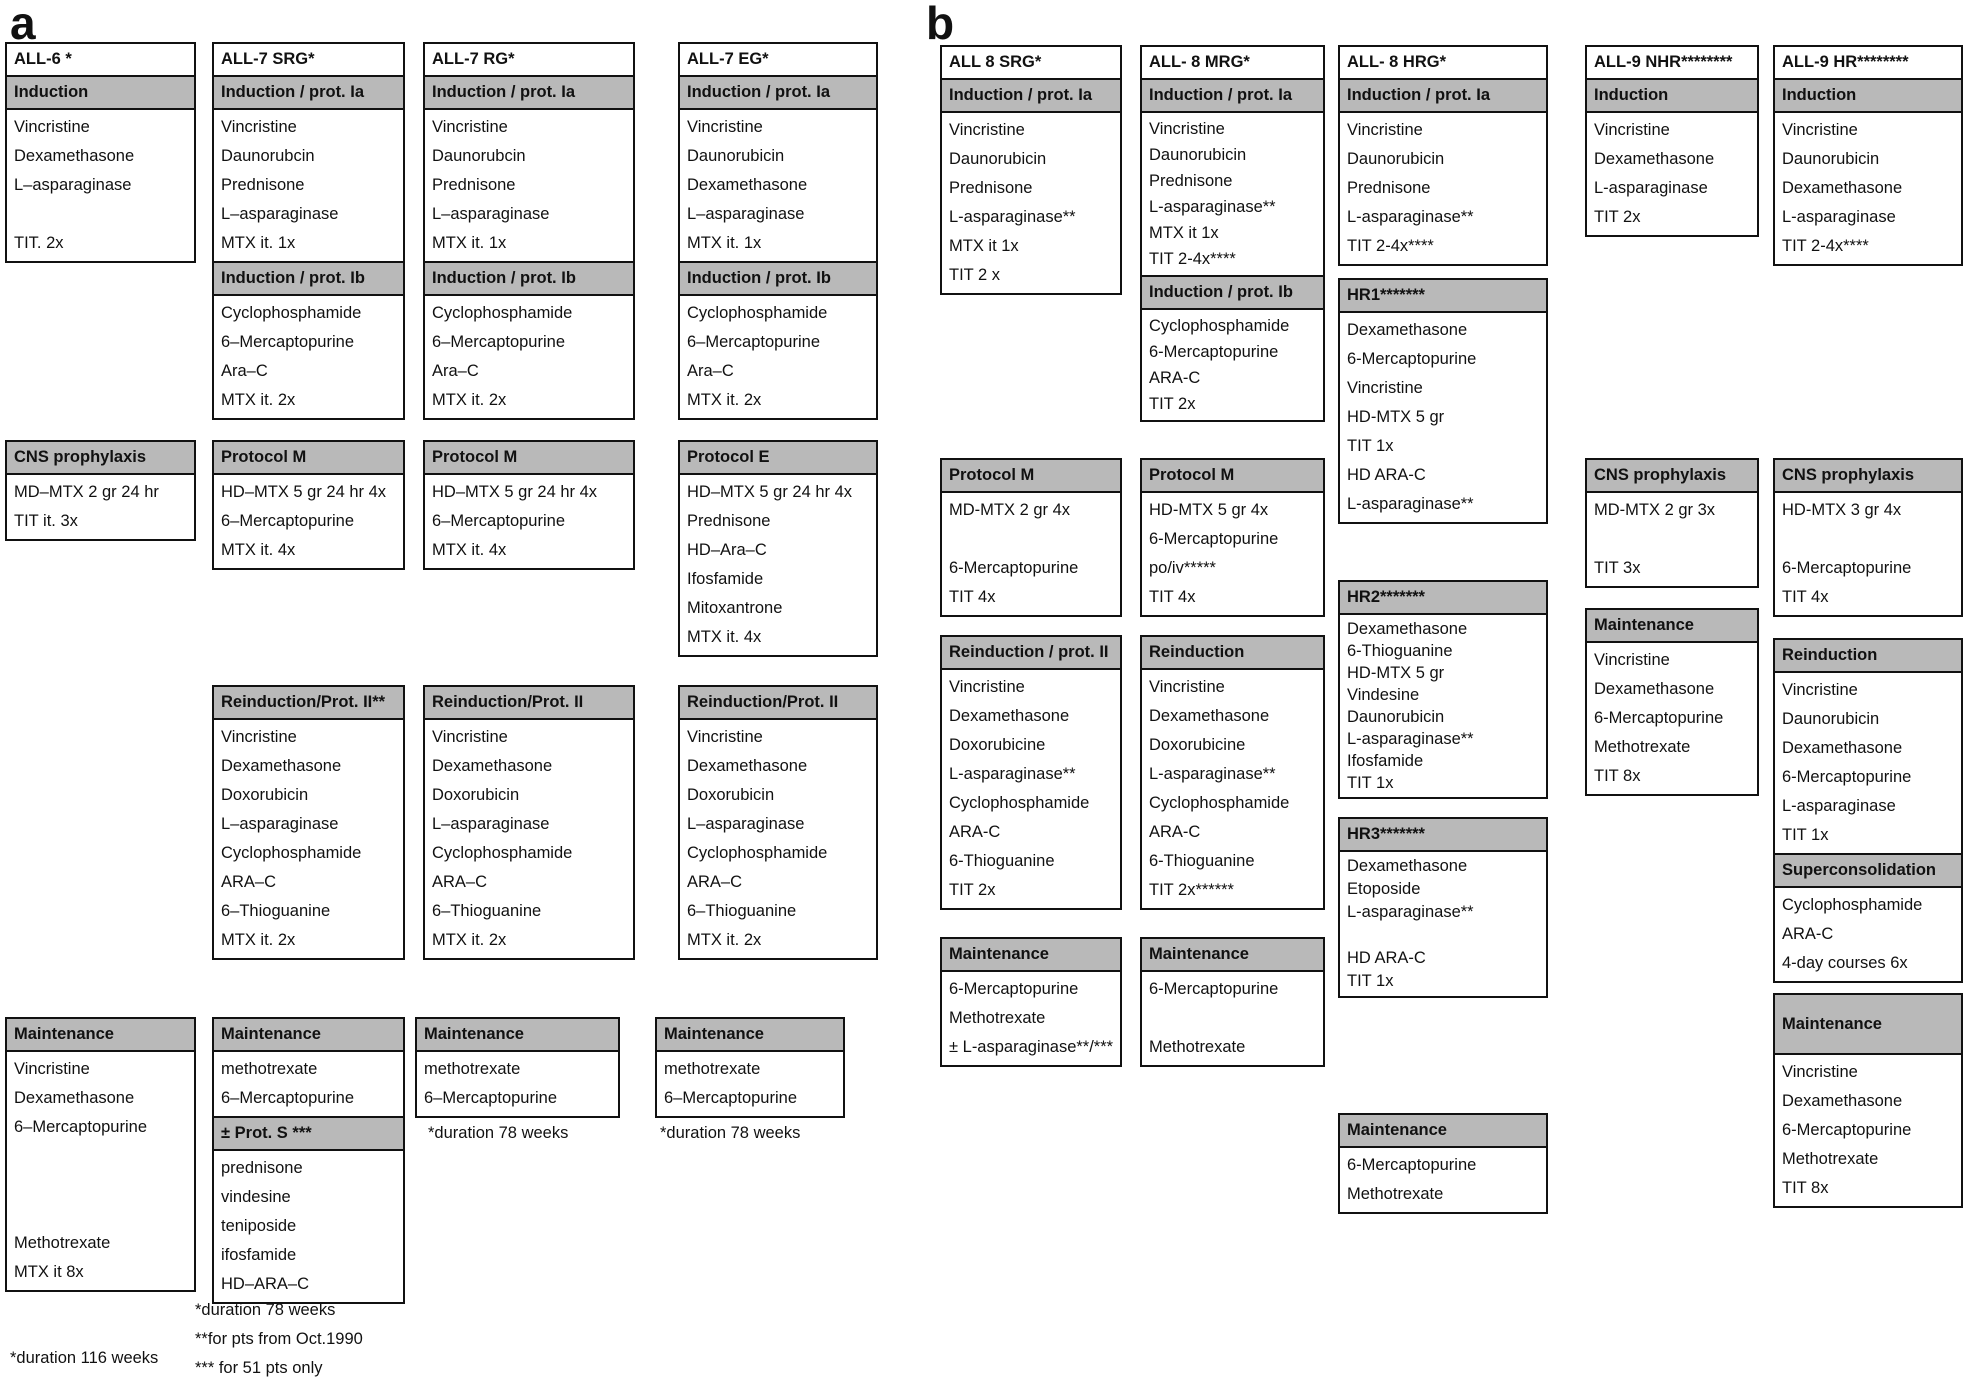  Describe the element at coordinates (479, 156) in the screenshot. I see `drug-row: Daunorubcin` at that location.